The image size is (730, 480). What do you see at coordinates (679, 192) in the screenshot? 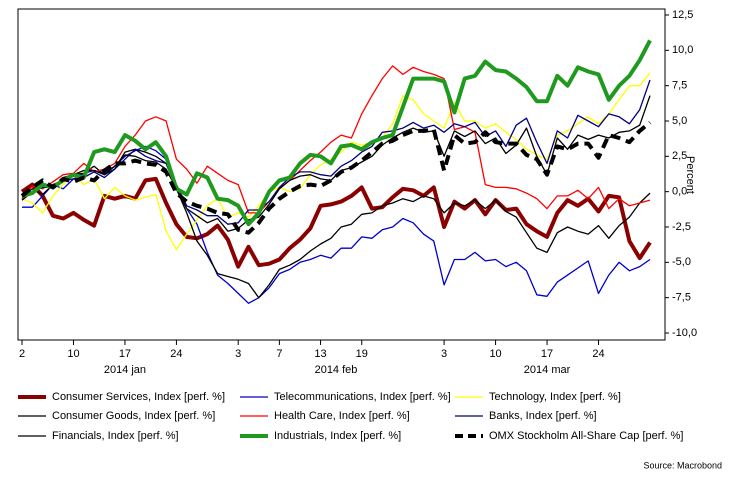
I see `y-tick-label: 0,0` at bounding box center [679, 192].